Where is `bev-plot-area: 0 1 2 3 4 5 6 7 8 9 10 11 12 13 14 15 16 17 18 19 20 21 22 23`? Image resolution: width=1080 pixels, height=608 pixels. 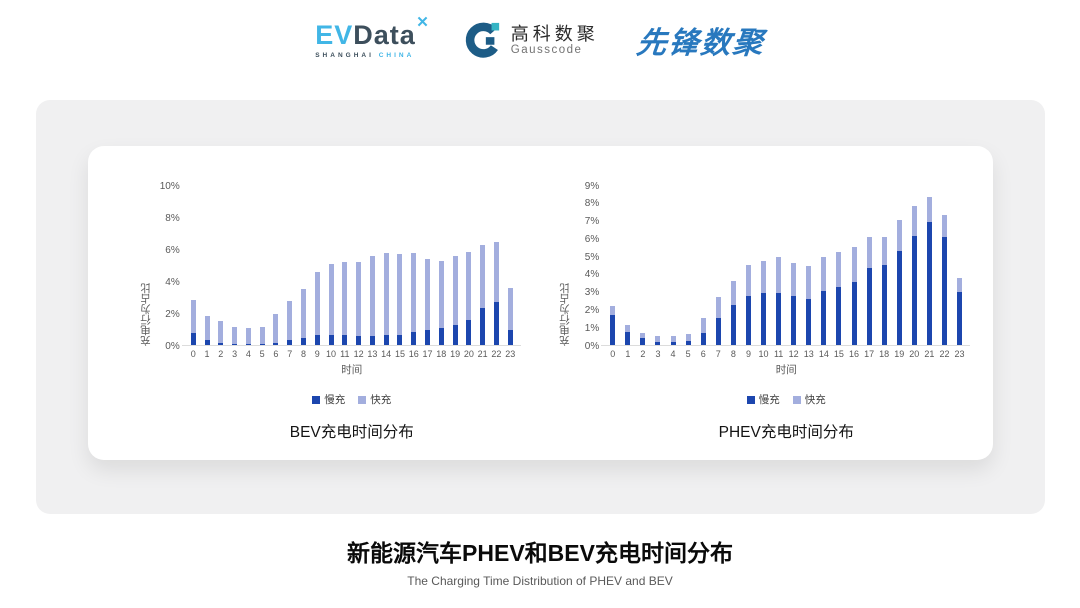
bev-plot-area: 0 1 2 3 4 5 6 7 8 9 10 11 12 13 14 15 16 17 18 19 20 21 22 23 is located at coordinates (351, 273).